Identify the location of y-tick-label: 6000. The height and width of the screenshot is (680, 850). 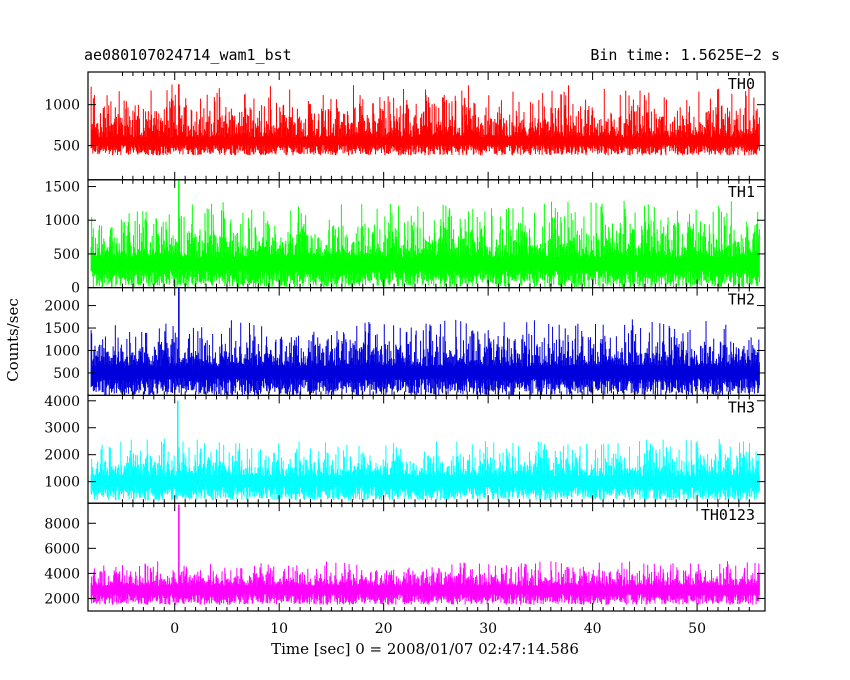
(62, 549).